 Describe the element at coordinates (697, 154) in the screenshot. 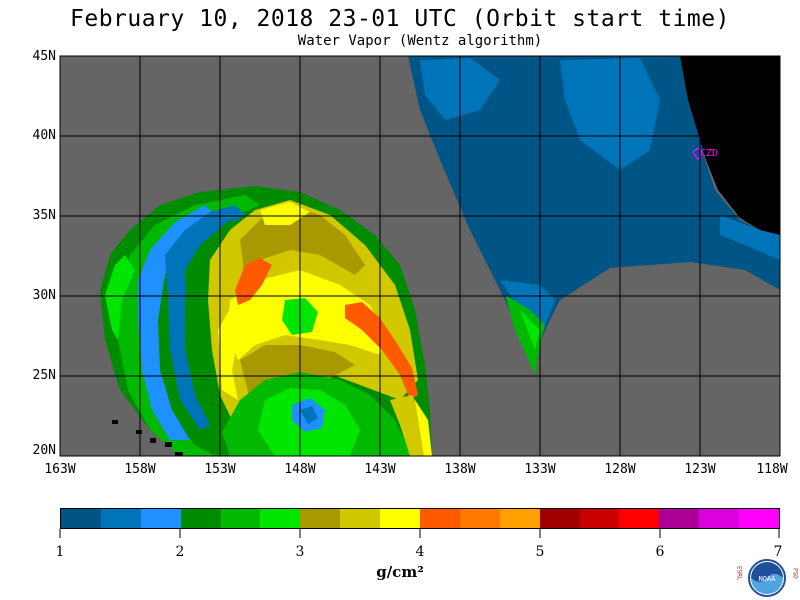

I see `station-marker-icon` at that location.